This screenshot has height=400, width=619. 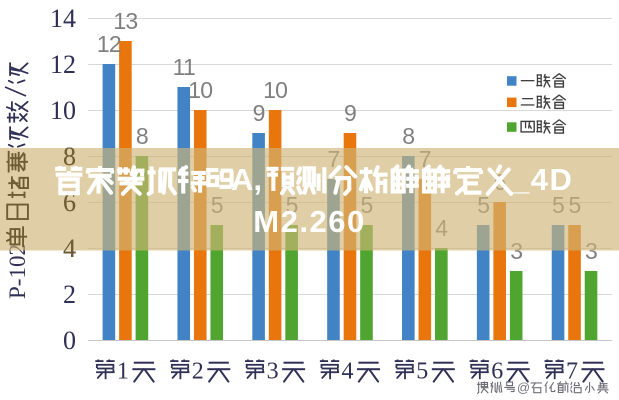 What do you see at coordinates (572, 372) in the screenshot?
I see `svg-text: 7` at bounding box center [572, 372].